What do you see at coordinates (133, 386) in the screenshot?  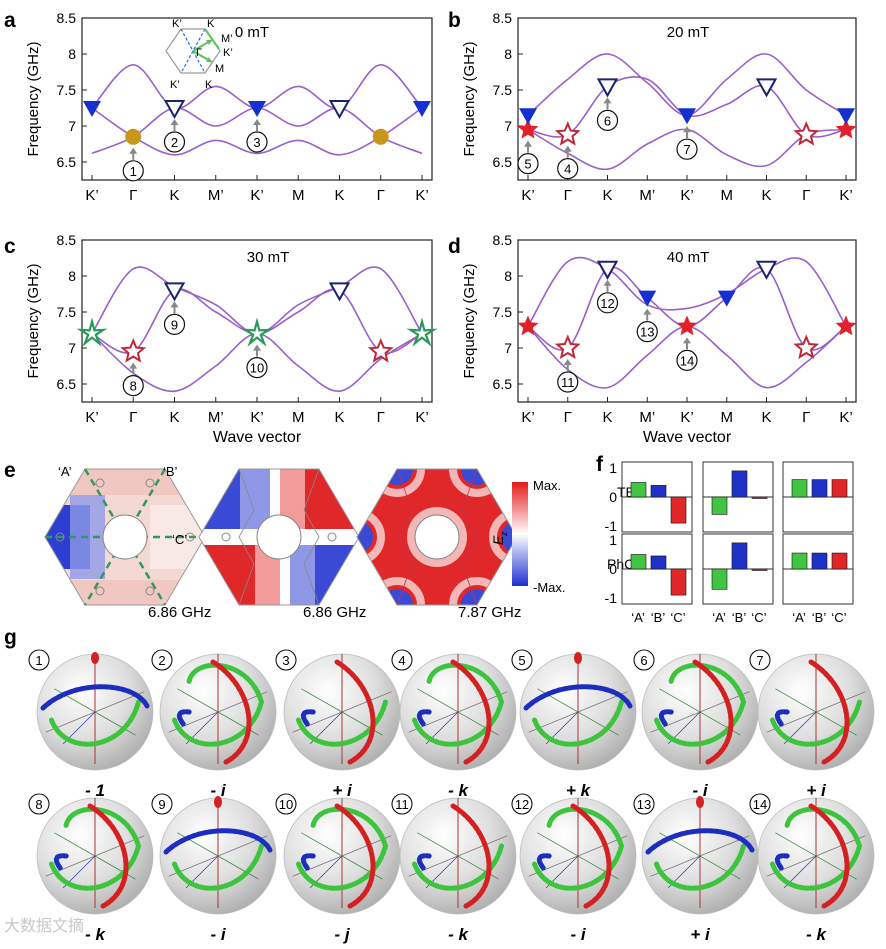 I see `callout-number: 8` at bounding box center [133, 386].